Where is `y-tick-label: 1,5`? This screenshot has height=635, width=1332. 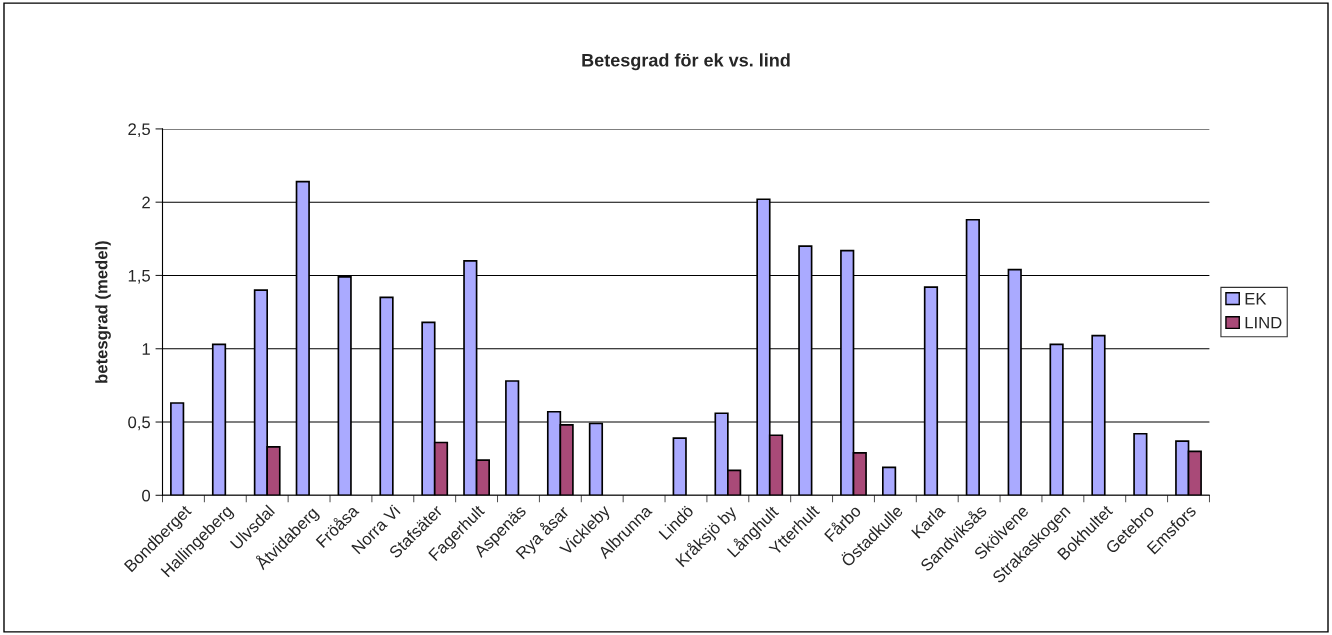
y-tick-label: 1,5 is located at coordinates (139, 277).